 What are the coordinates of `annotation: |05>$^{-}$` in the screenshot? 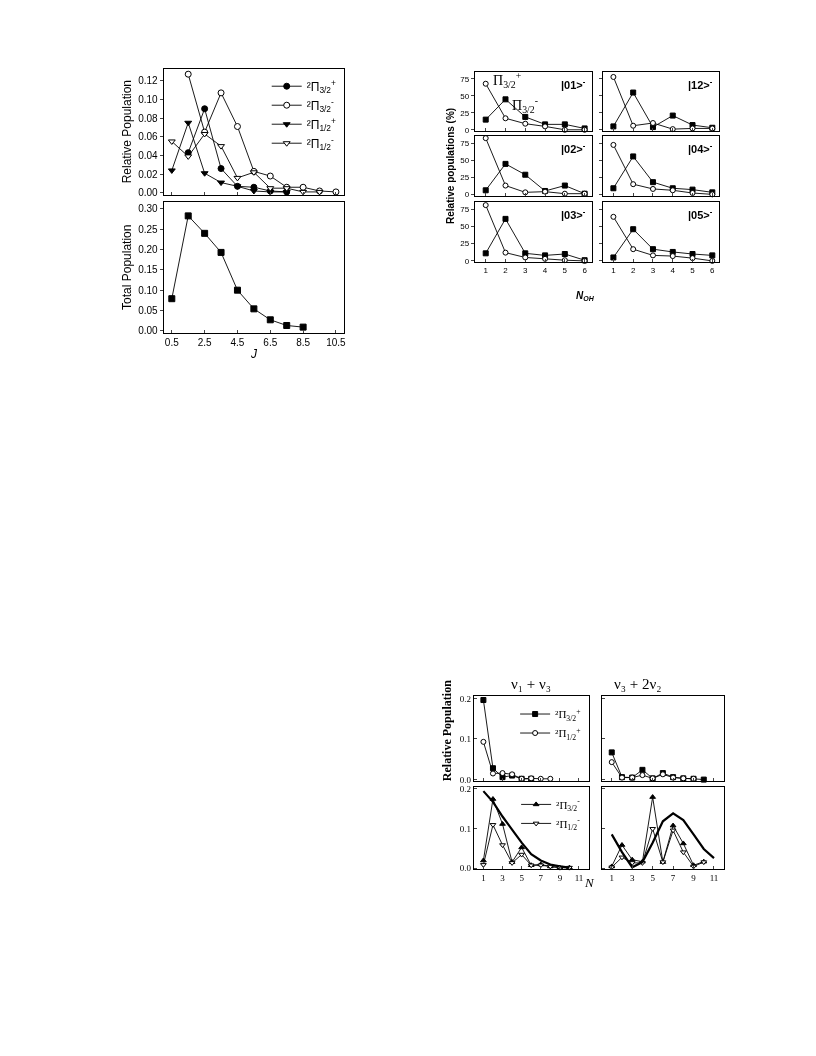 It's located at (700, 214).